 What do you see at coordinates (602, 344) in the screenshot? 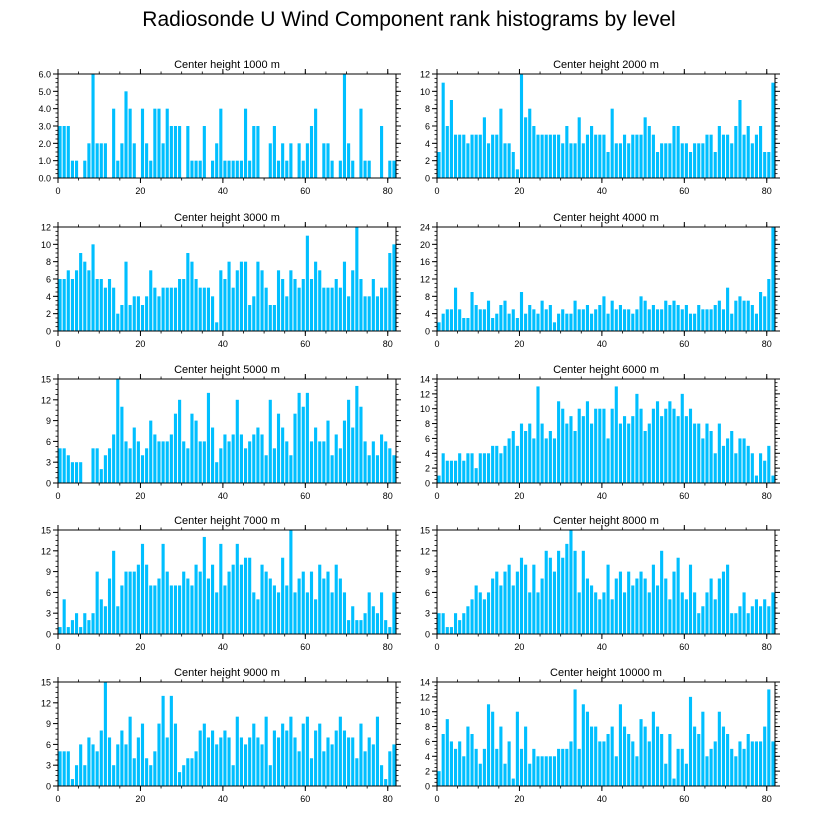
I see `x-tick-label: 40` at bounding box center [602, 344].